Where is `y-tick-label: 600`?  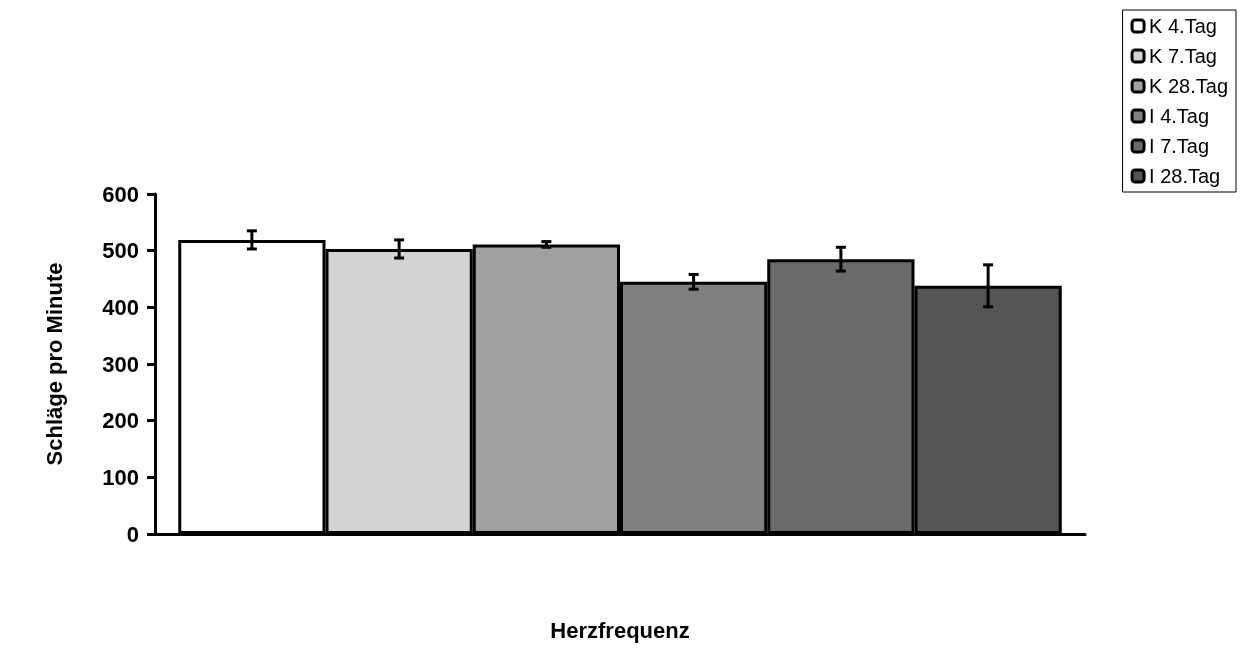 y-tick-label: 600 is located at coordinates (120, 194).